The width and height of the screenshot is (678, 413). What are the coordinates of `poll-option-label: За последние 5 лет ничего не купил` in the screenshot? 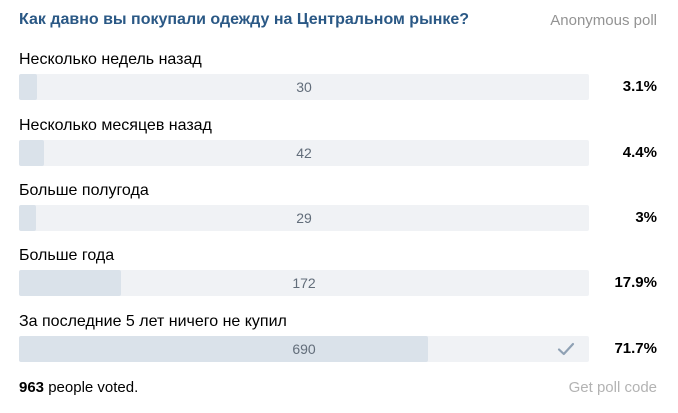 It's located at (153, 321).